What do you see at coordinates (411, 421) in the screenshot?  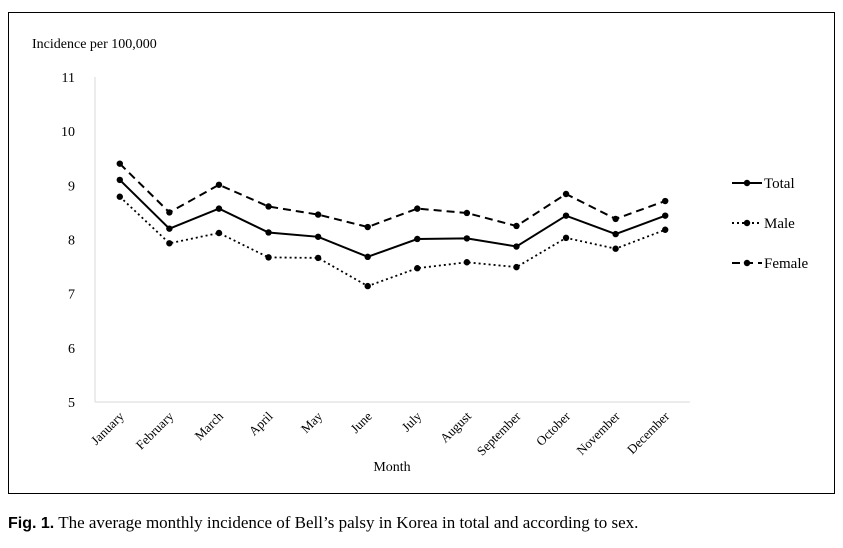 I see `x-tick-label: July` at bounding box center [411, 421].